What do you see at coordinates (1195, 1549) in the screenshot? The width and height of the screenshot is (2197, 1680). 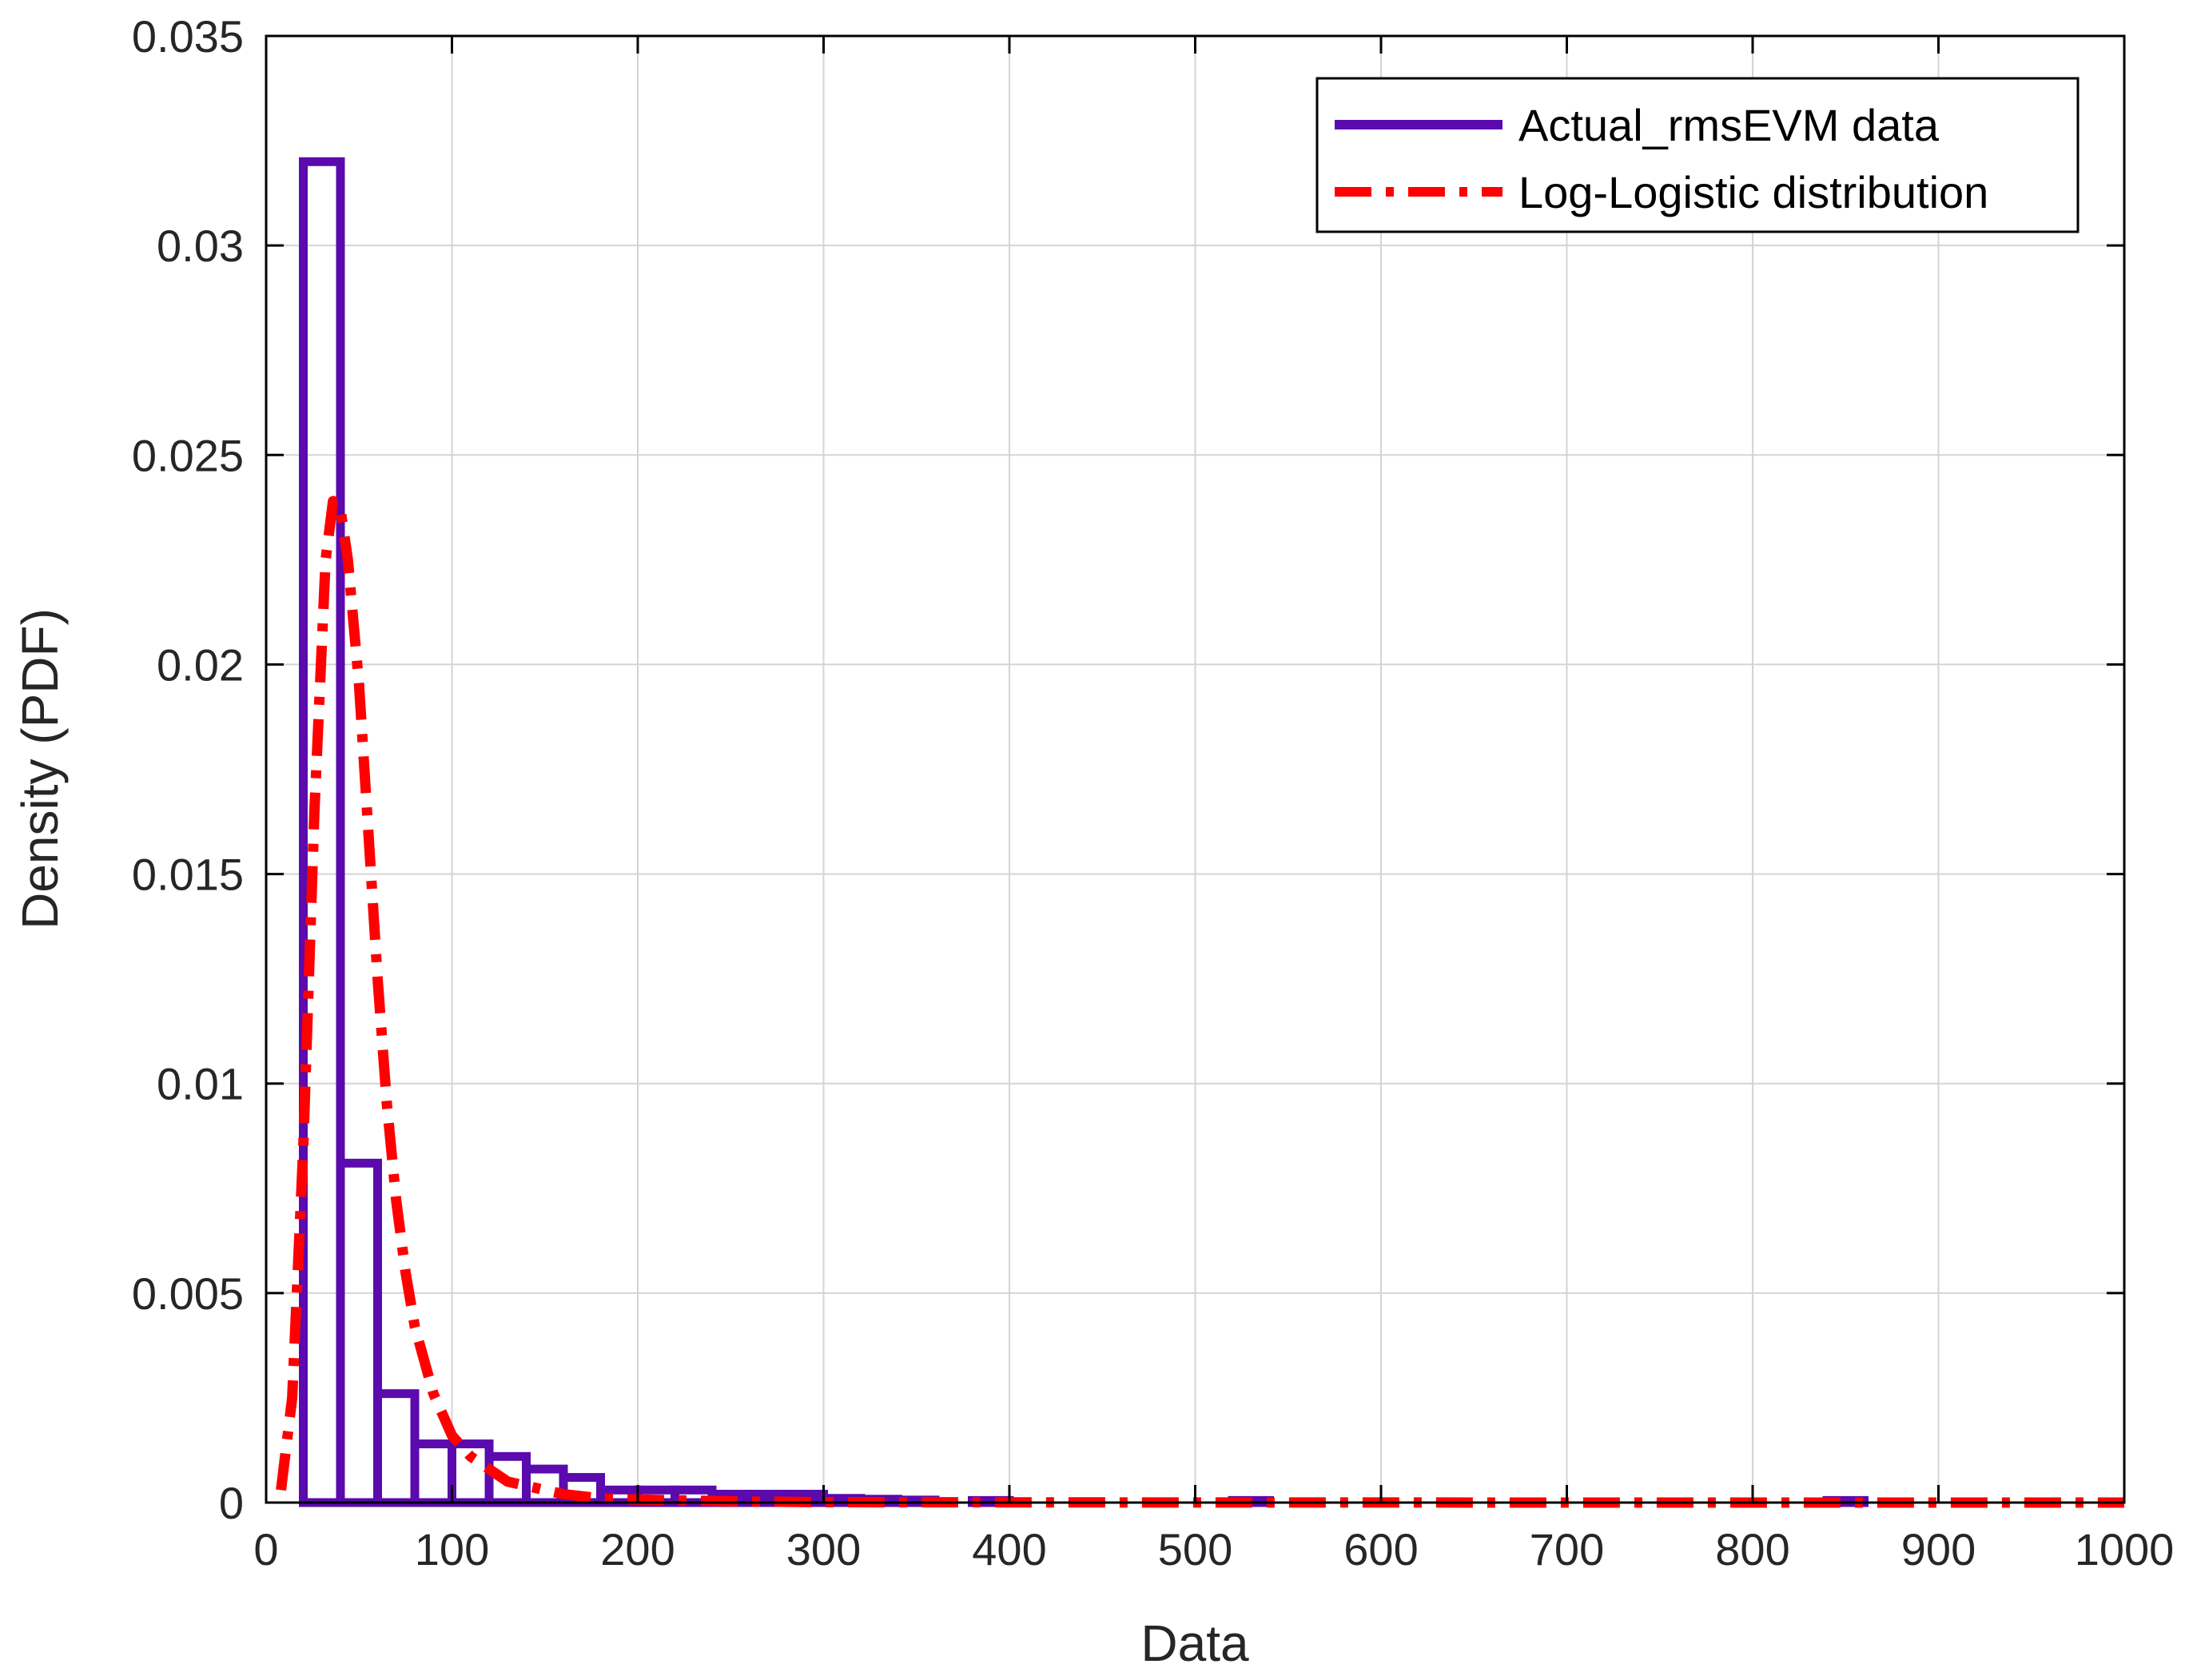 I see `x-tick-label: 500` at bounding box center [1195, 1549].